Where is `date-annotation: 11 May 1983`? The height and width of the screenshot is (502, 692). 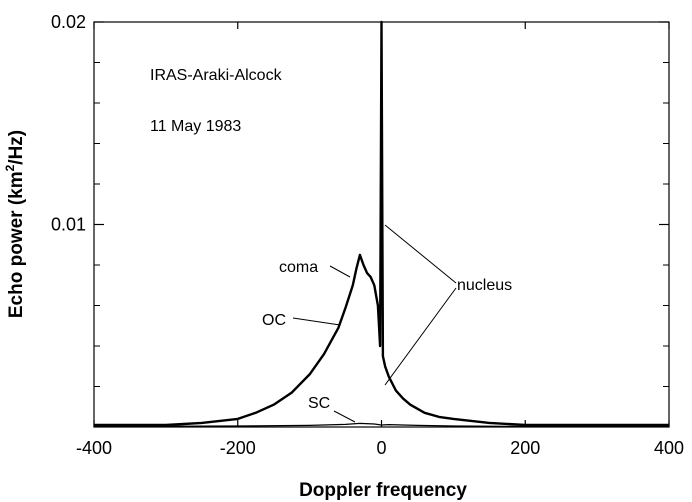 date-annotation: 11 May 1983 is located at coordinates (195, 126).